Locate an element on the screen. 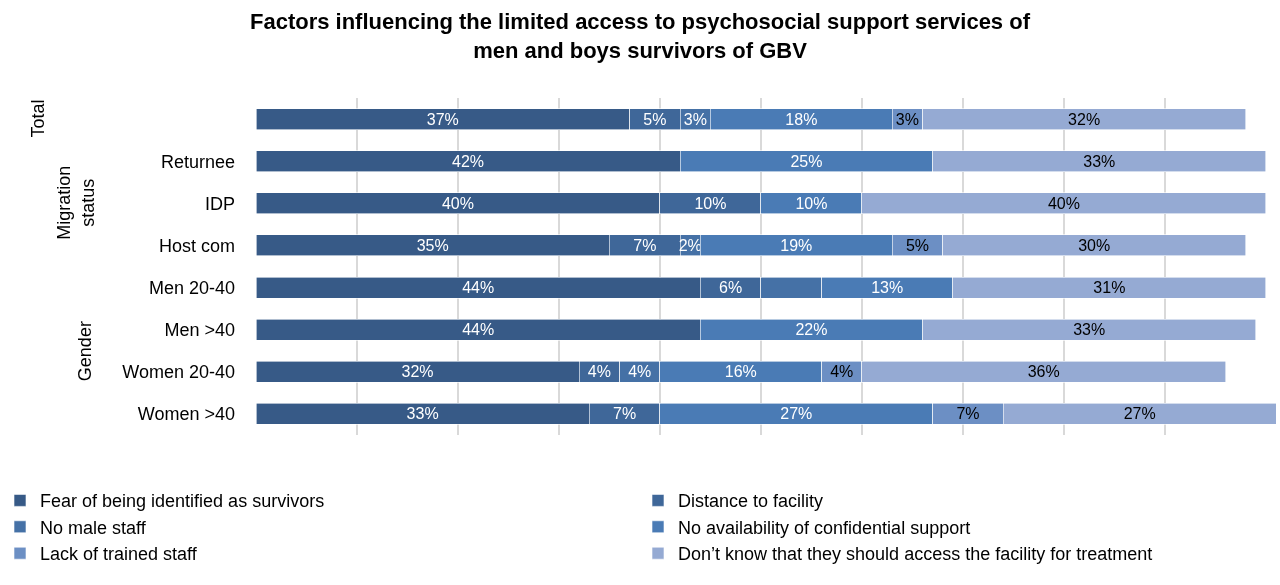  text: Gender is located at coordinates (84, 351).